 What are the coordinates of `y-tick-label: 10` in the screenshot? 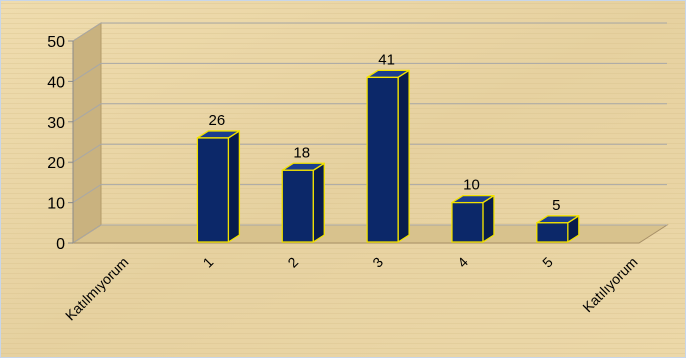 It's located at (56, 204).